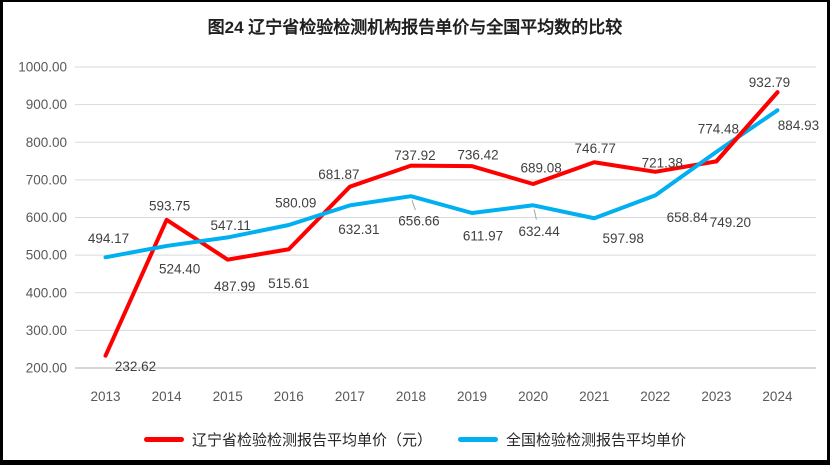  Describe the element at coordinates (42, 67) in the screenshot. I see `y-axis-tick-label: 1000.00` at that location.